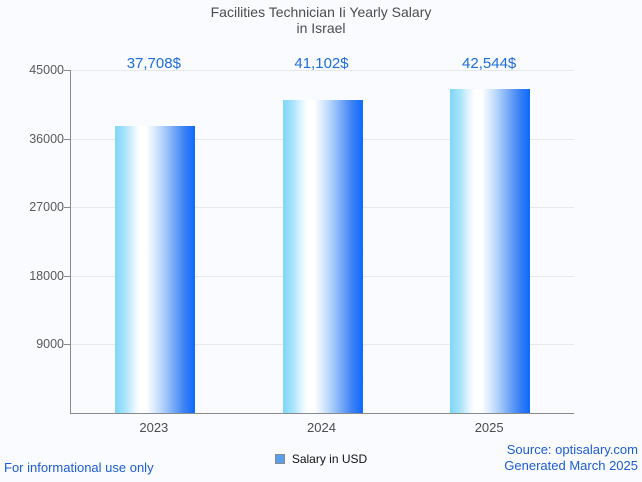 The height and width of the screenshot is (482, 642). What do you see at coordinates (46, 207) in the screenshot?
I see `y-tick-label: 27000` at bounding box center [46, 207].